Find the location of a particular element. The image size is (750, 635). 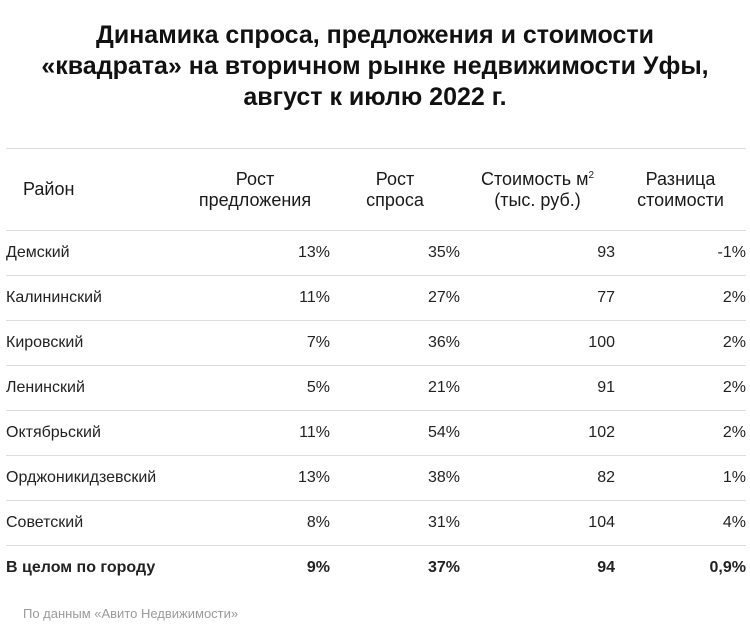

cell-supply-growth: 5% is located at coordinates (255, 388).